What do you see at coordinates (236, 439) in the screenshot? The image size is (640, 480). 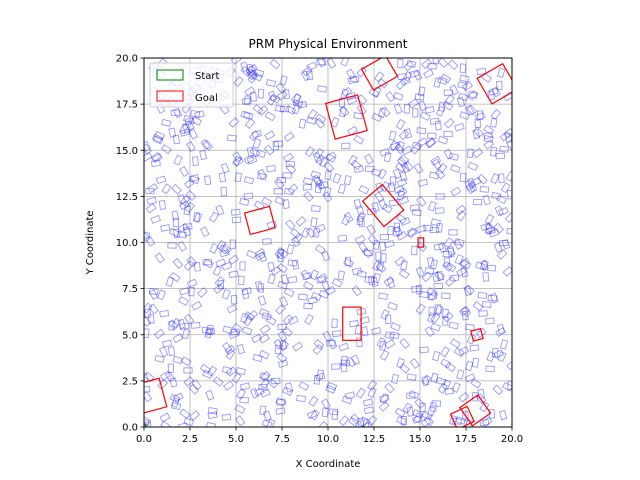 I see `x-tick-label: 5.0` at bounding box center [236, 439].